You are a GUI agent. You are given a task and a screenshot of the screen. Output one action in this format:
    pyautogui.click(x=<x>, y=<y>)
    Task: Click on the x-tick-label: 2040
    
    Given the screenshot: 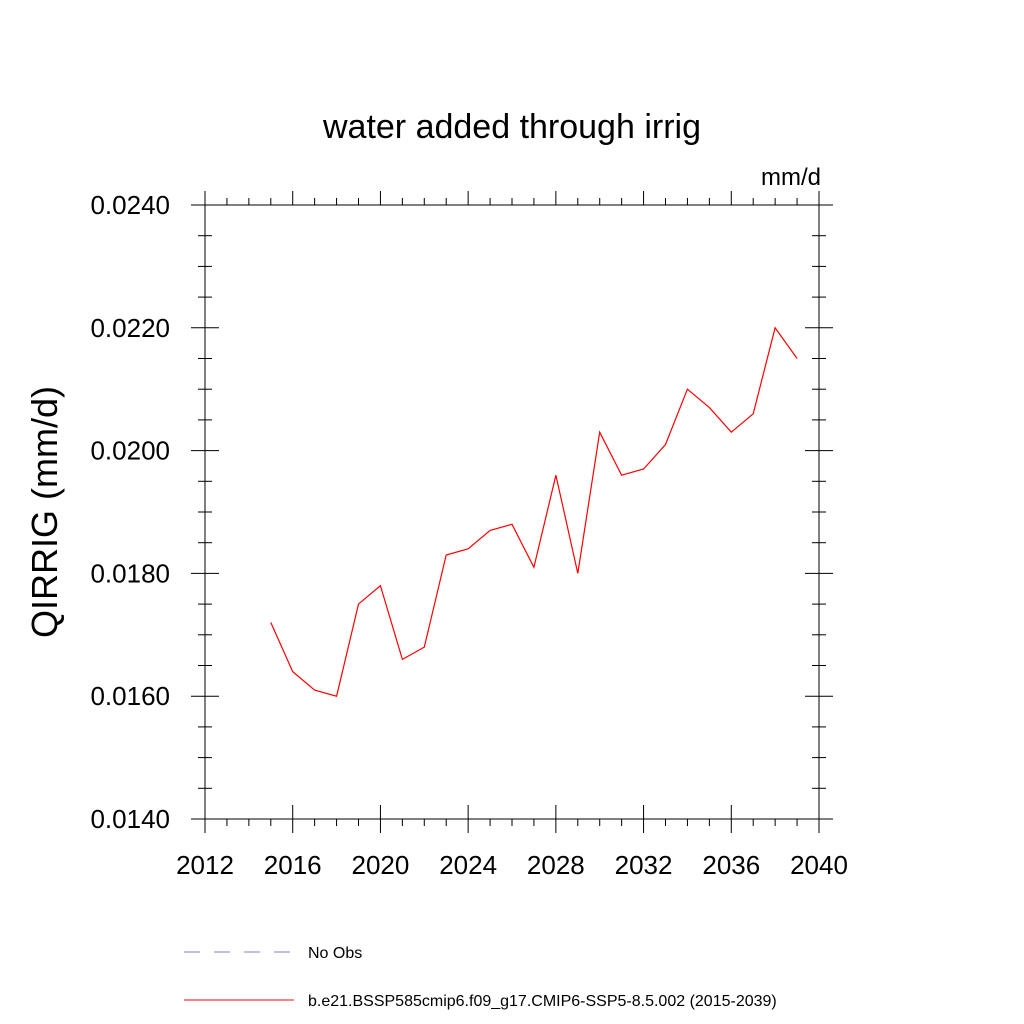 What is the action you would take?
    pyautogui.click(x=819, y=865)
    